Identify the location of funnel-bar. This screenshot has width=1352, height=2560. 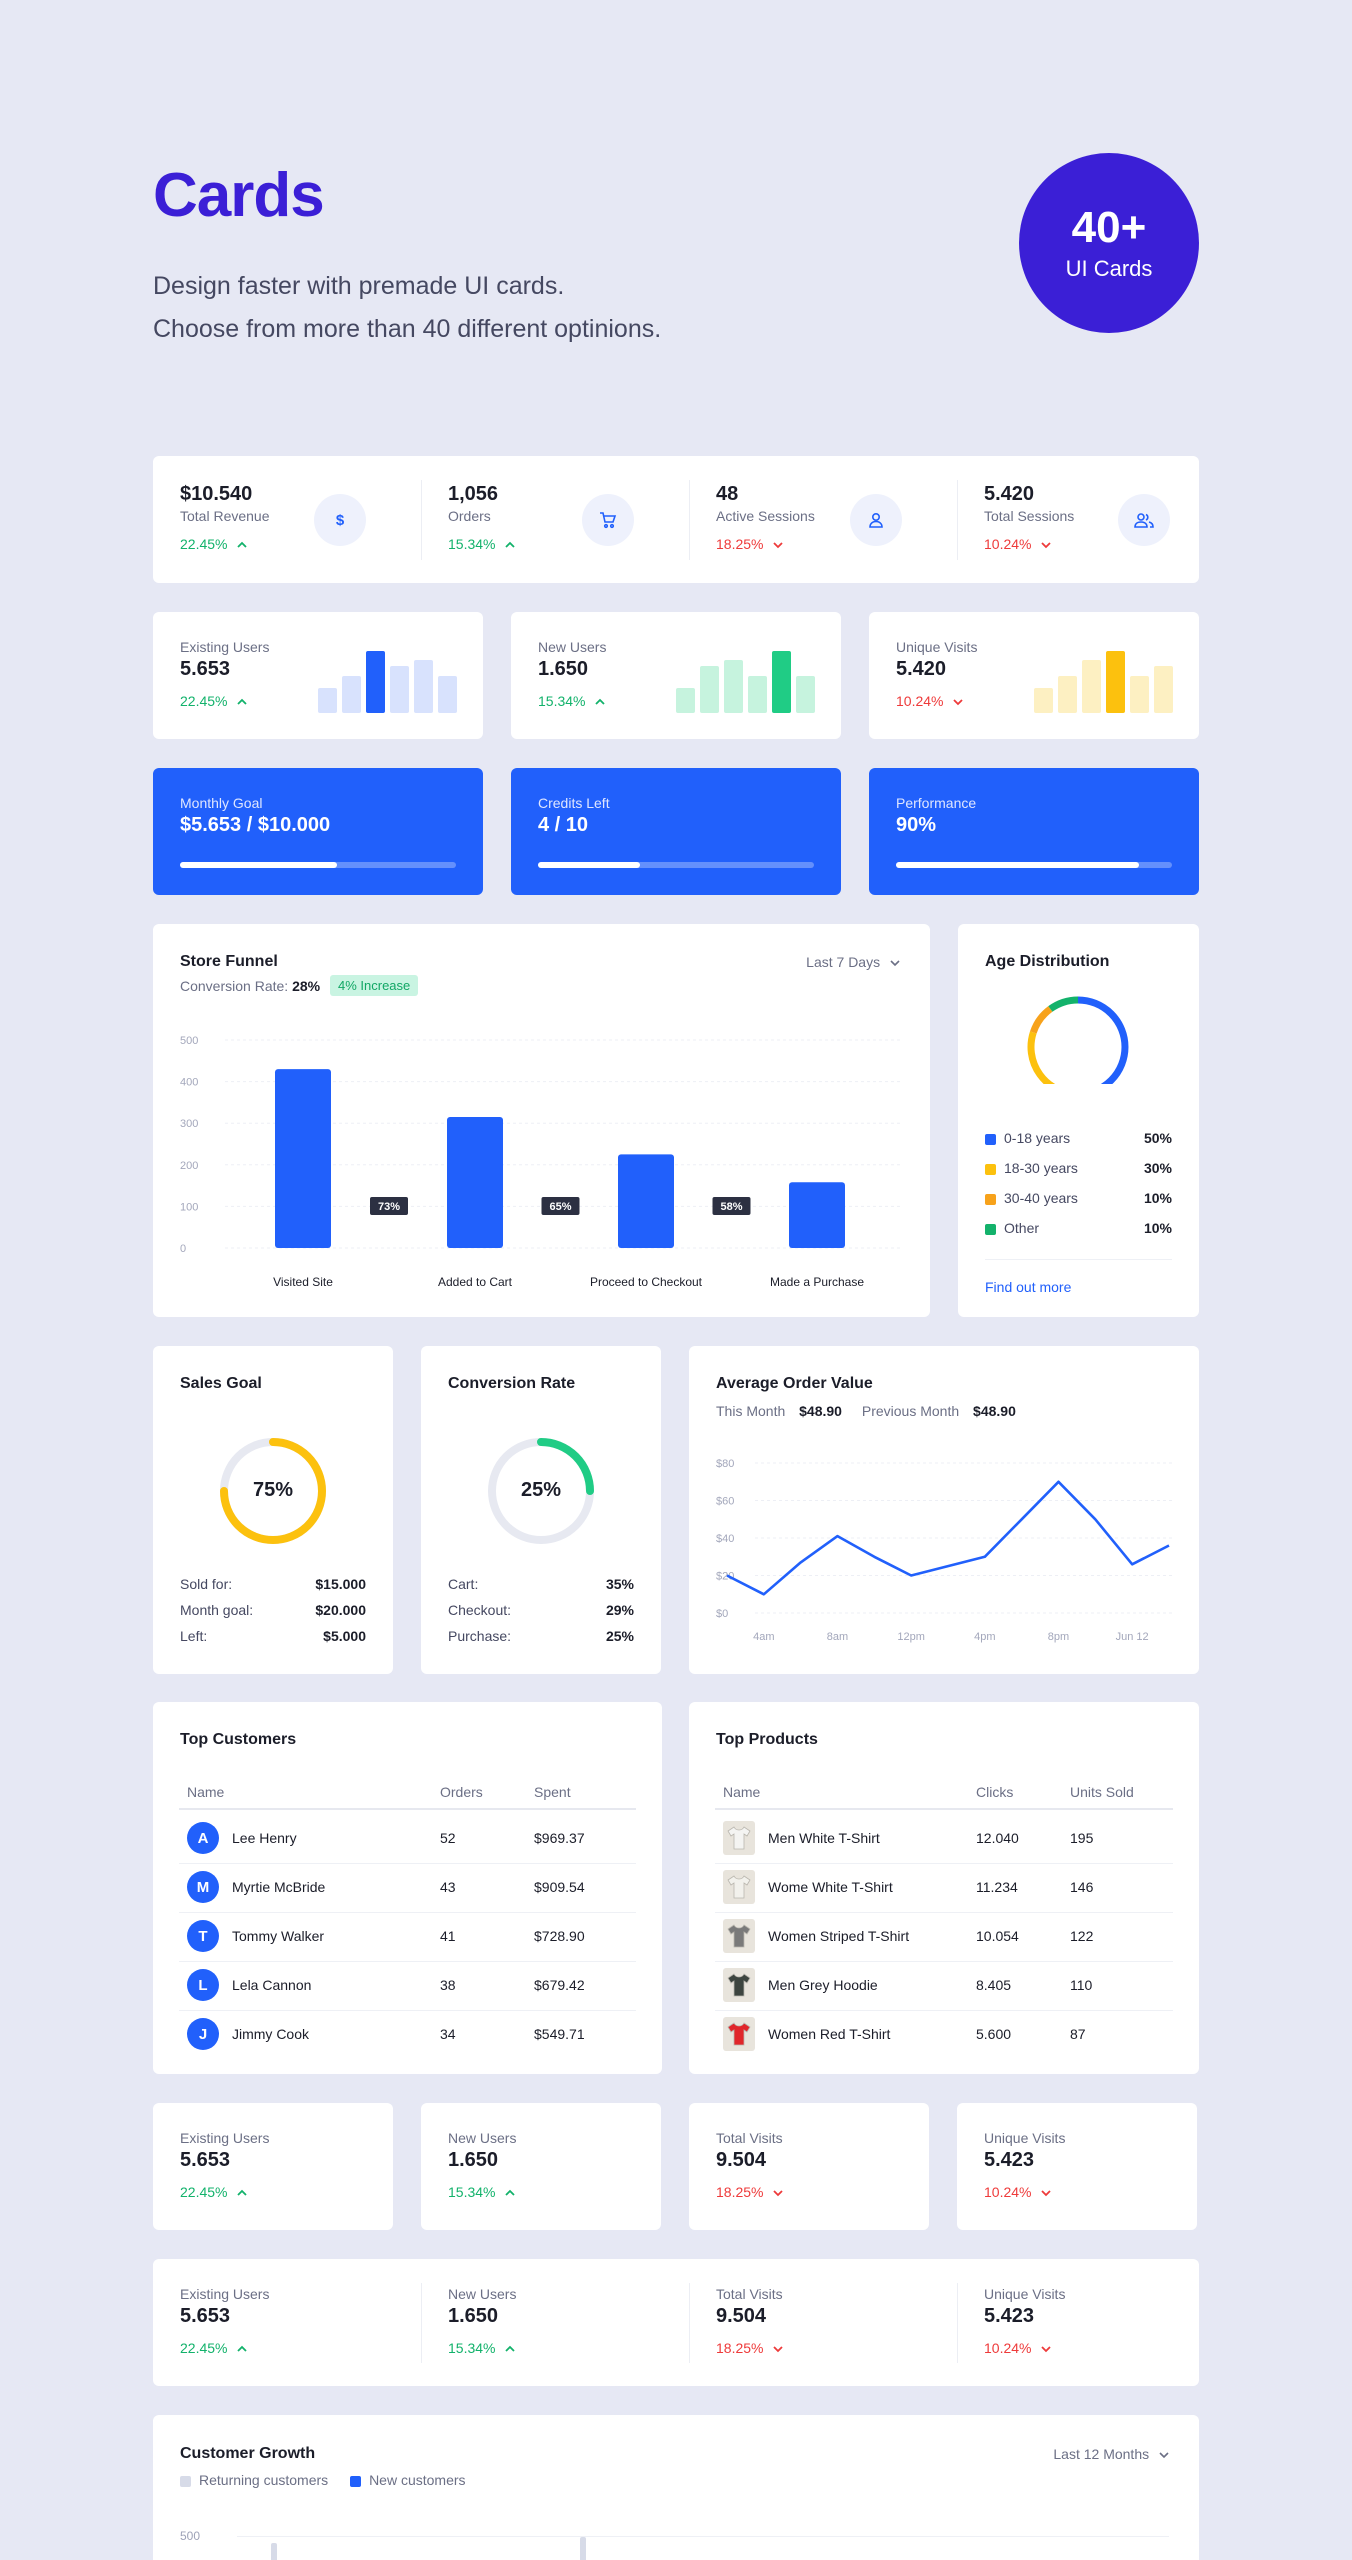
(646, 1201).